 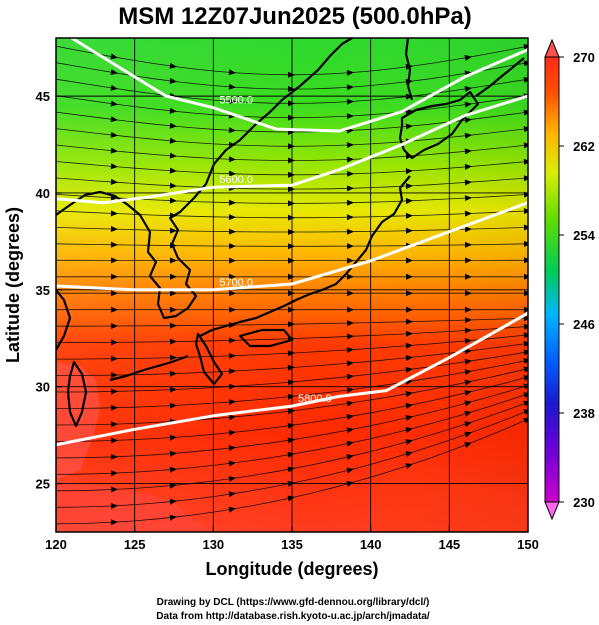 What do you see at coordinates (584, 235) in the screenshot?
I see `colorbar-tick-label: 254` at bounding box center [584, 235].